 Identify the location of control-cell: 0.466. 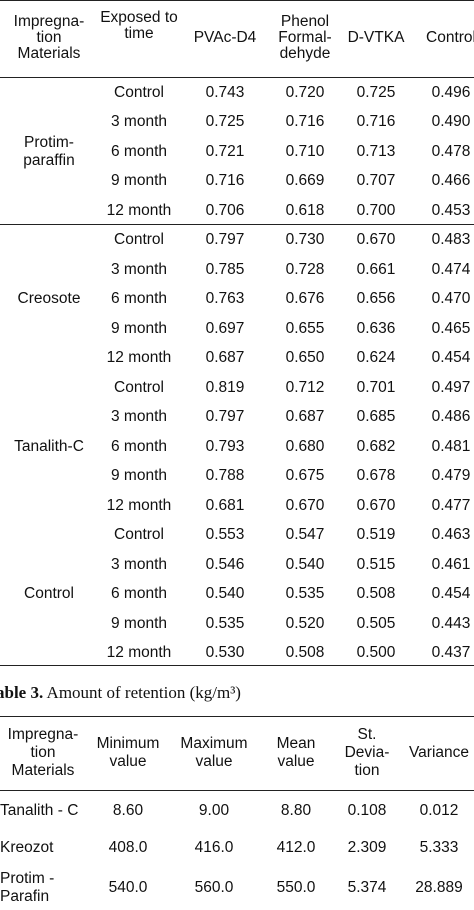
(451, 181).